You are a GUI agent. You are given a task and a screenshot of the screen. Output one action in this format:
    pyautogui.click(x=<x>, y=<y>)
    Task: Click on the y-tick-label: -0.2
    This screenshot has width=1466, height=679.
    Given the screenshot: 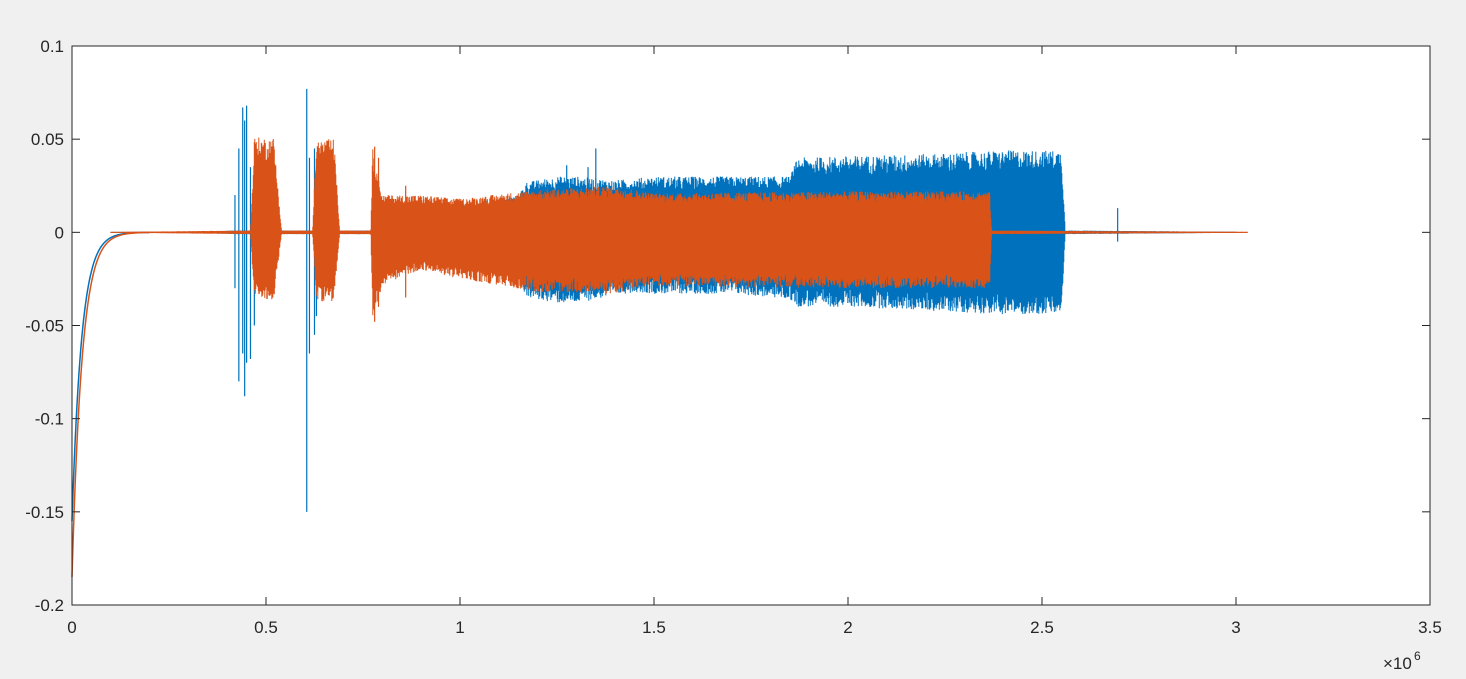 What is the action you would take?
    pyautogui.click(x=49, y=605)
    